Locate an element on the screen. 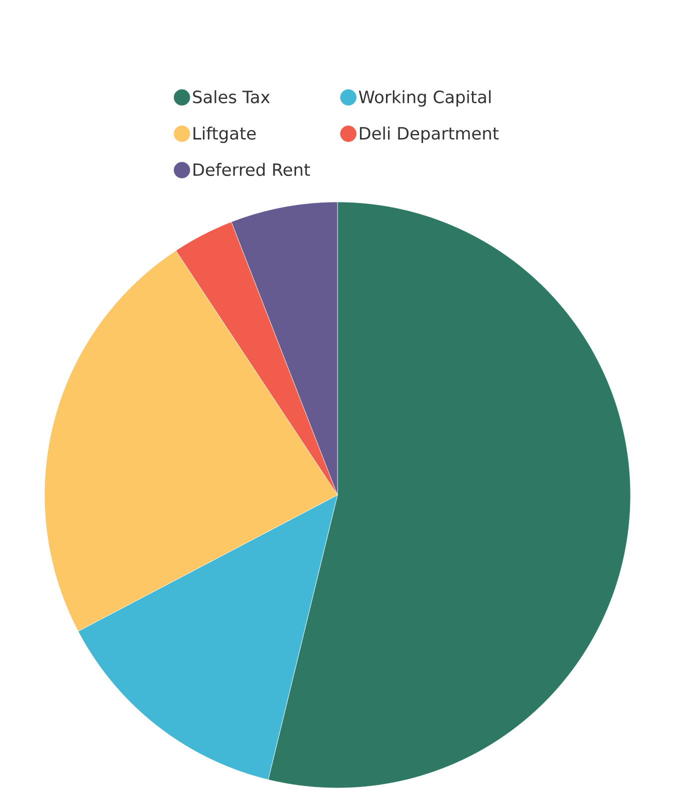 The height and width of the screenshot is (810, 675). legend-label: Deferred Rent is located at coordinates (252, 169).